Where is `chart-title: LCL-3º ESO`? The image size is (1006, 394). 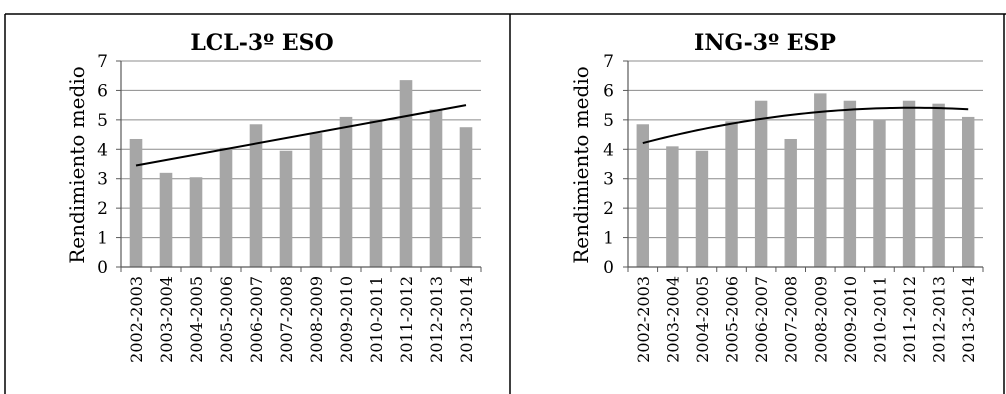
chart-title: LCL-3º ESO is located at coordinates (261, 43).